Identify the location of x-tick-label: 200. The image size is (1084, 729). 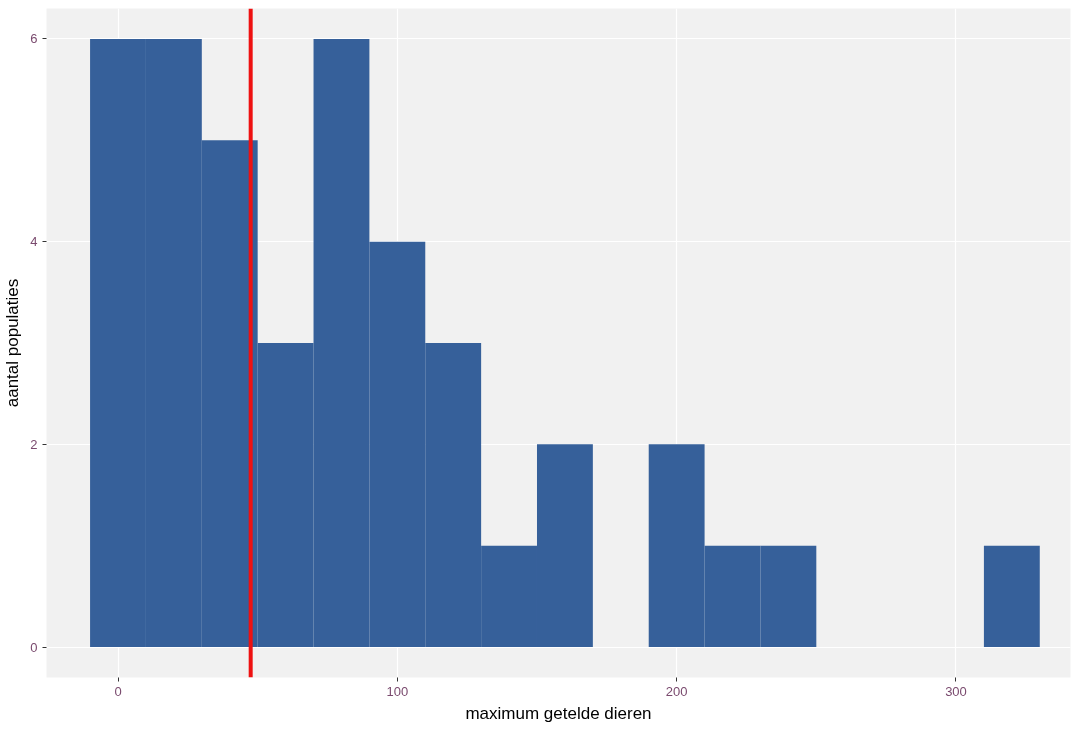
(676, 691).